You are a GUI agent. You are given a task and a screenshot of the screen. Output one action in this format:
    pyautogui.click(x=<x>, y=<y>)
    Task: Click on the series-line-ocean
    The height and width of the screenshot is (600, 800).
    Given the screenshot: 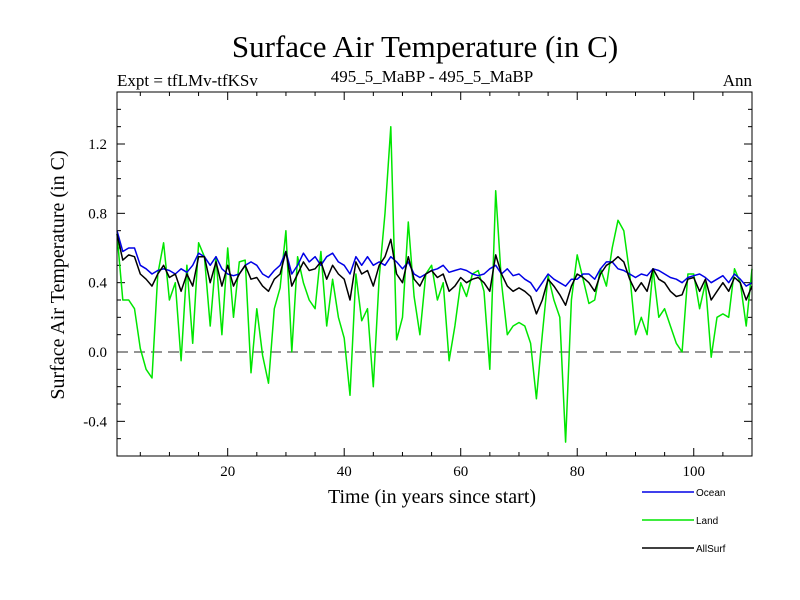 What is the action you would take?
    pyautogui.click(x=434, y=261)
    